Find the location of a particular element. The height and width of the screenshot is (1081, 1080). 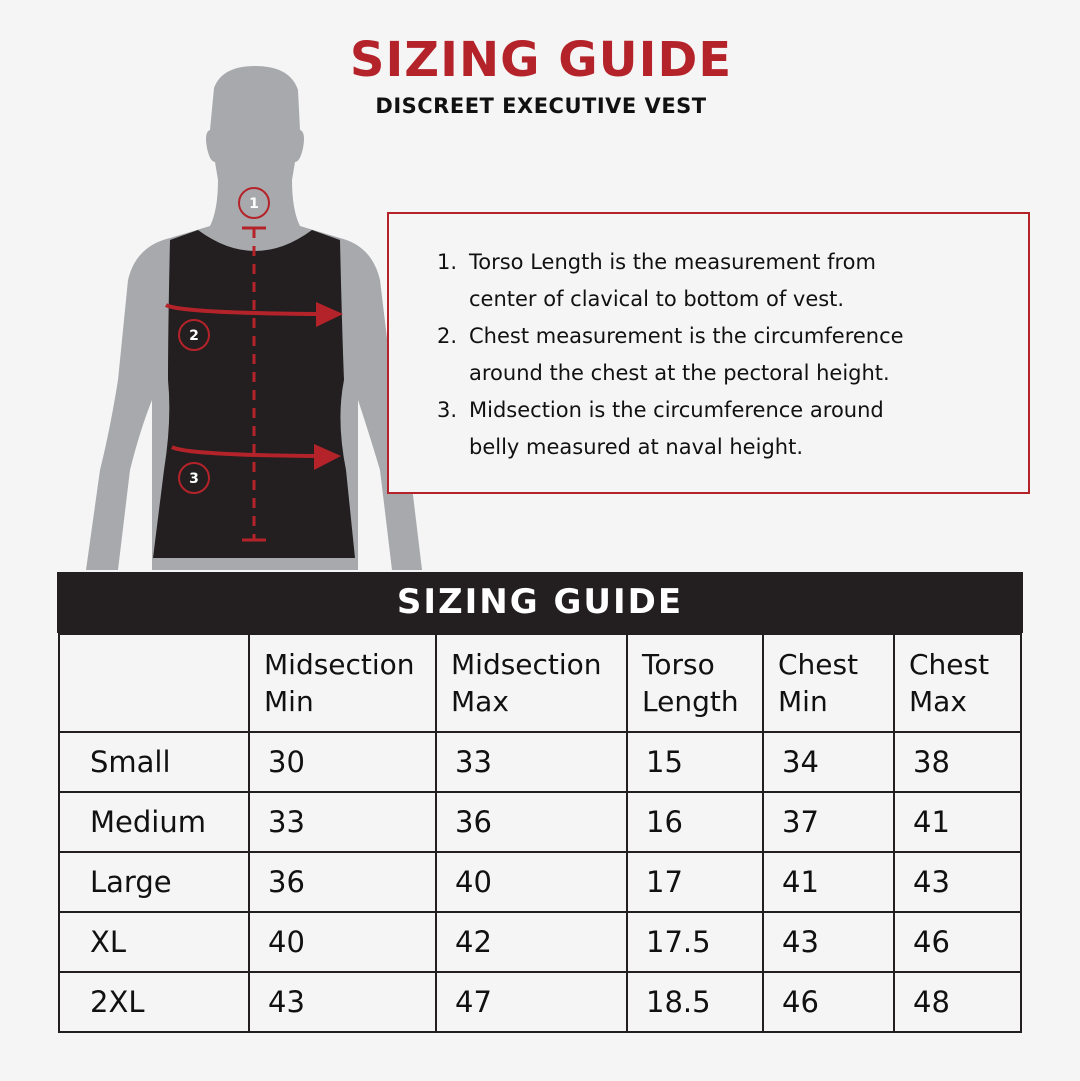

marker-2-icon is located at coordinates (194, 335).